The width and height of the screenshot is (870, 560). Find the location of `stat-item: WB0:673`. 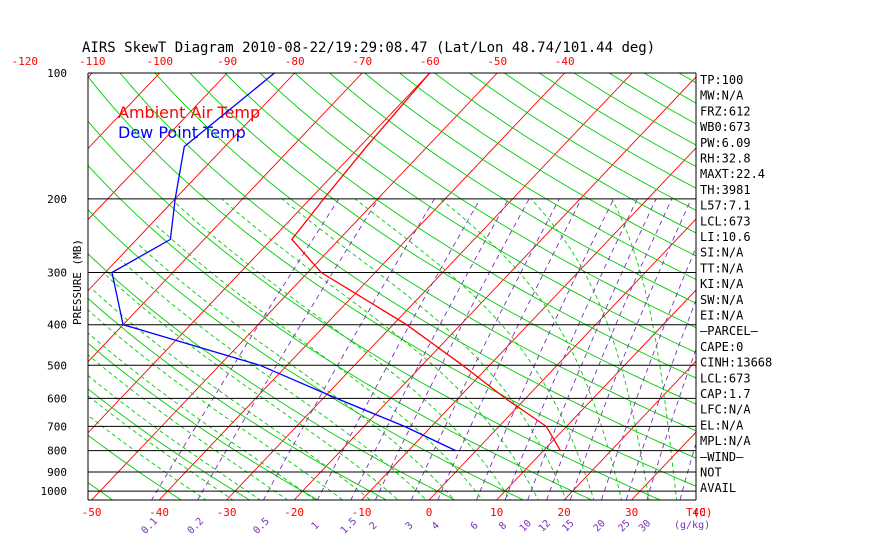

stat-item: WB0:673 is located at coordinates (725, 127).